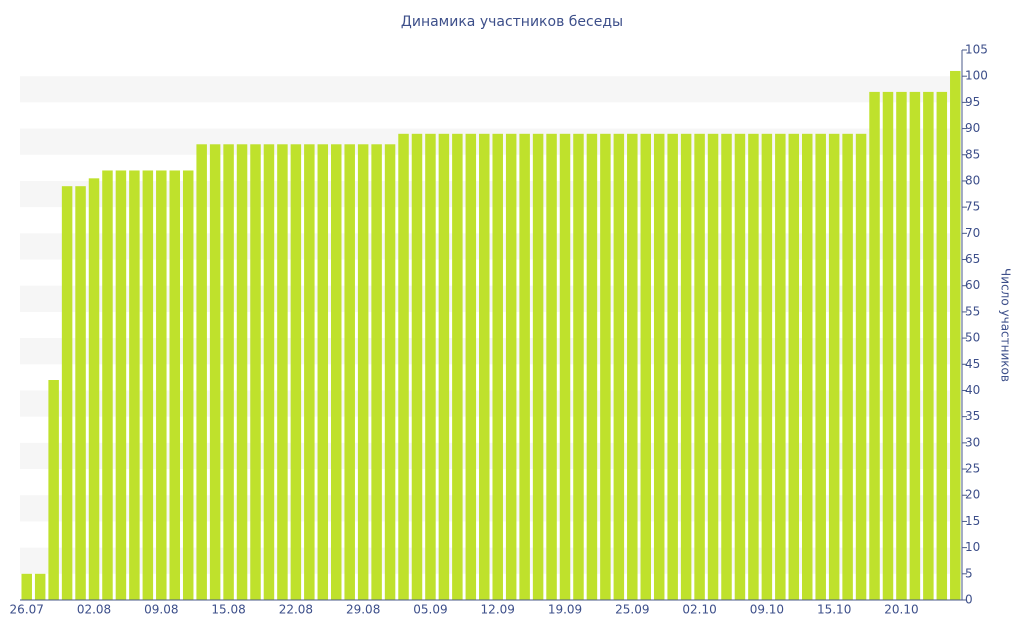 The height and width of the screenshot is (644, 1024). I want to click on y-tick-label: 85, so click(972, 154).